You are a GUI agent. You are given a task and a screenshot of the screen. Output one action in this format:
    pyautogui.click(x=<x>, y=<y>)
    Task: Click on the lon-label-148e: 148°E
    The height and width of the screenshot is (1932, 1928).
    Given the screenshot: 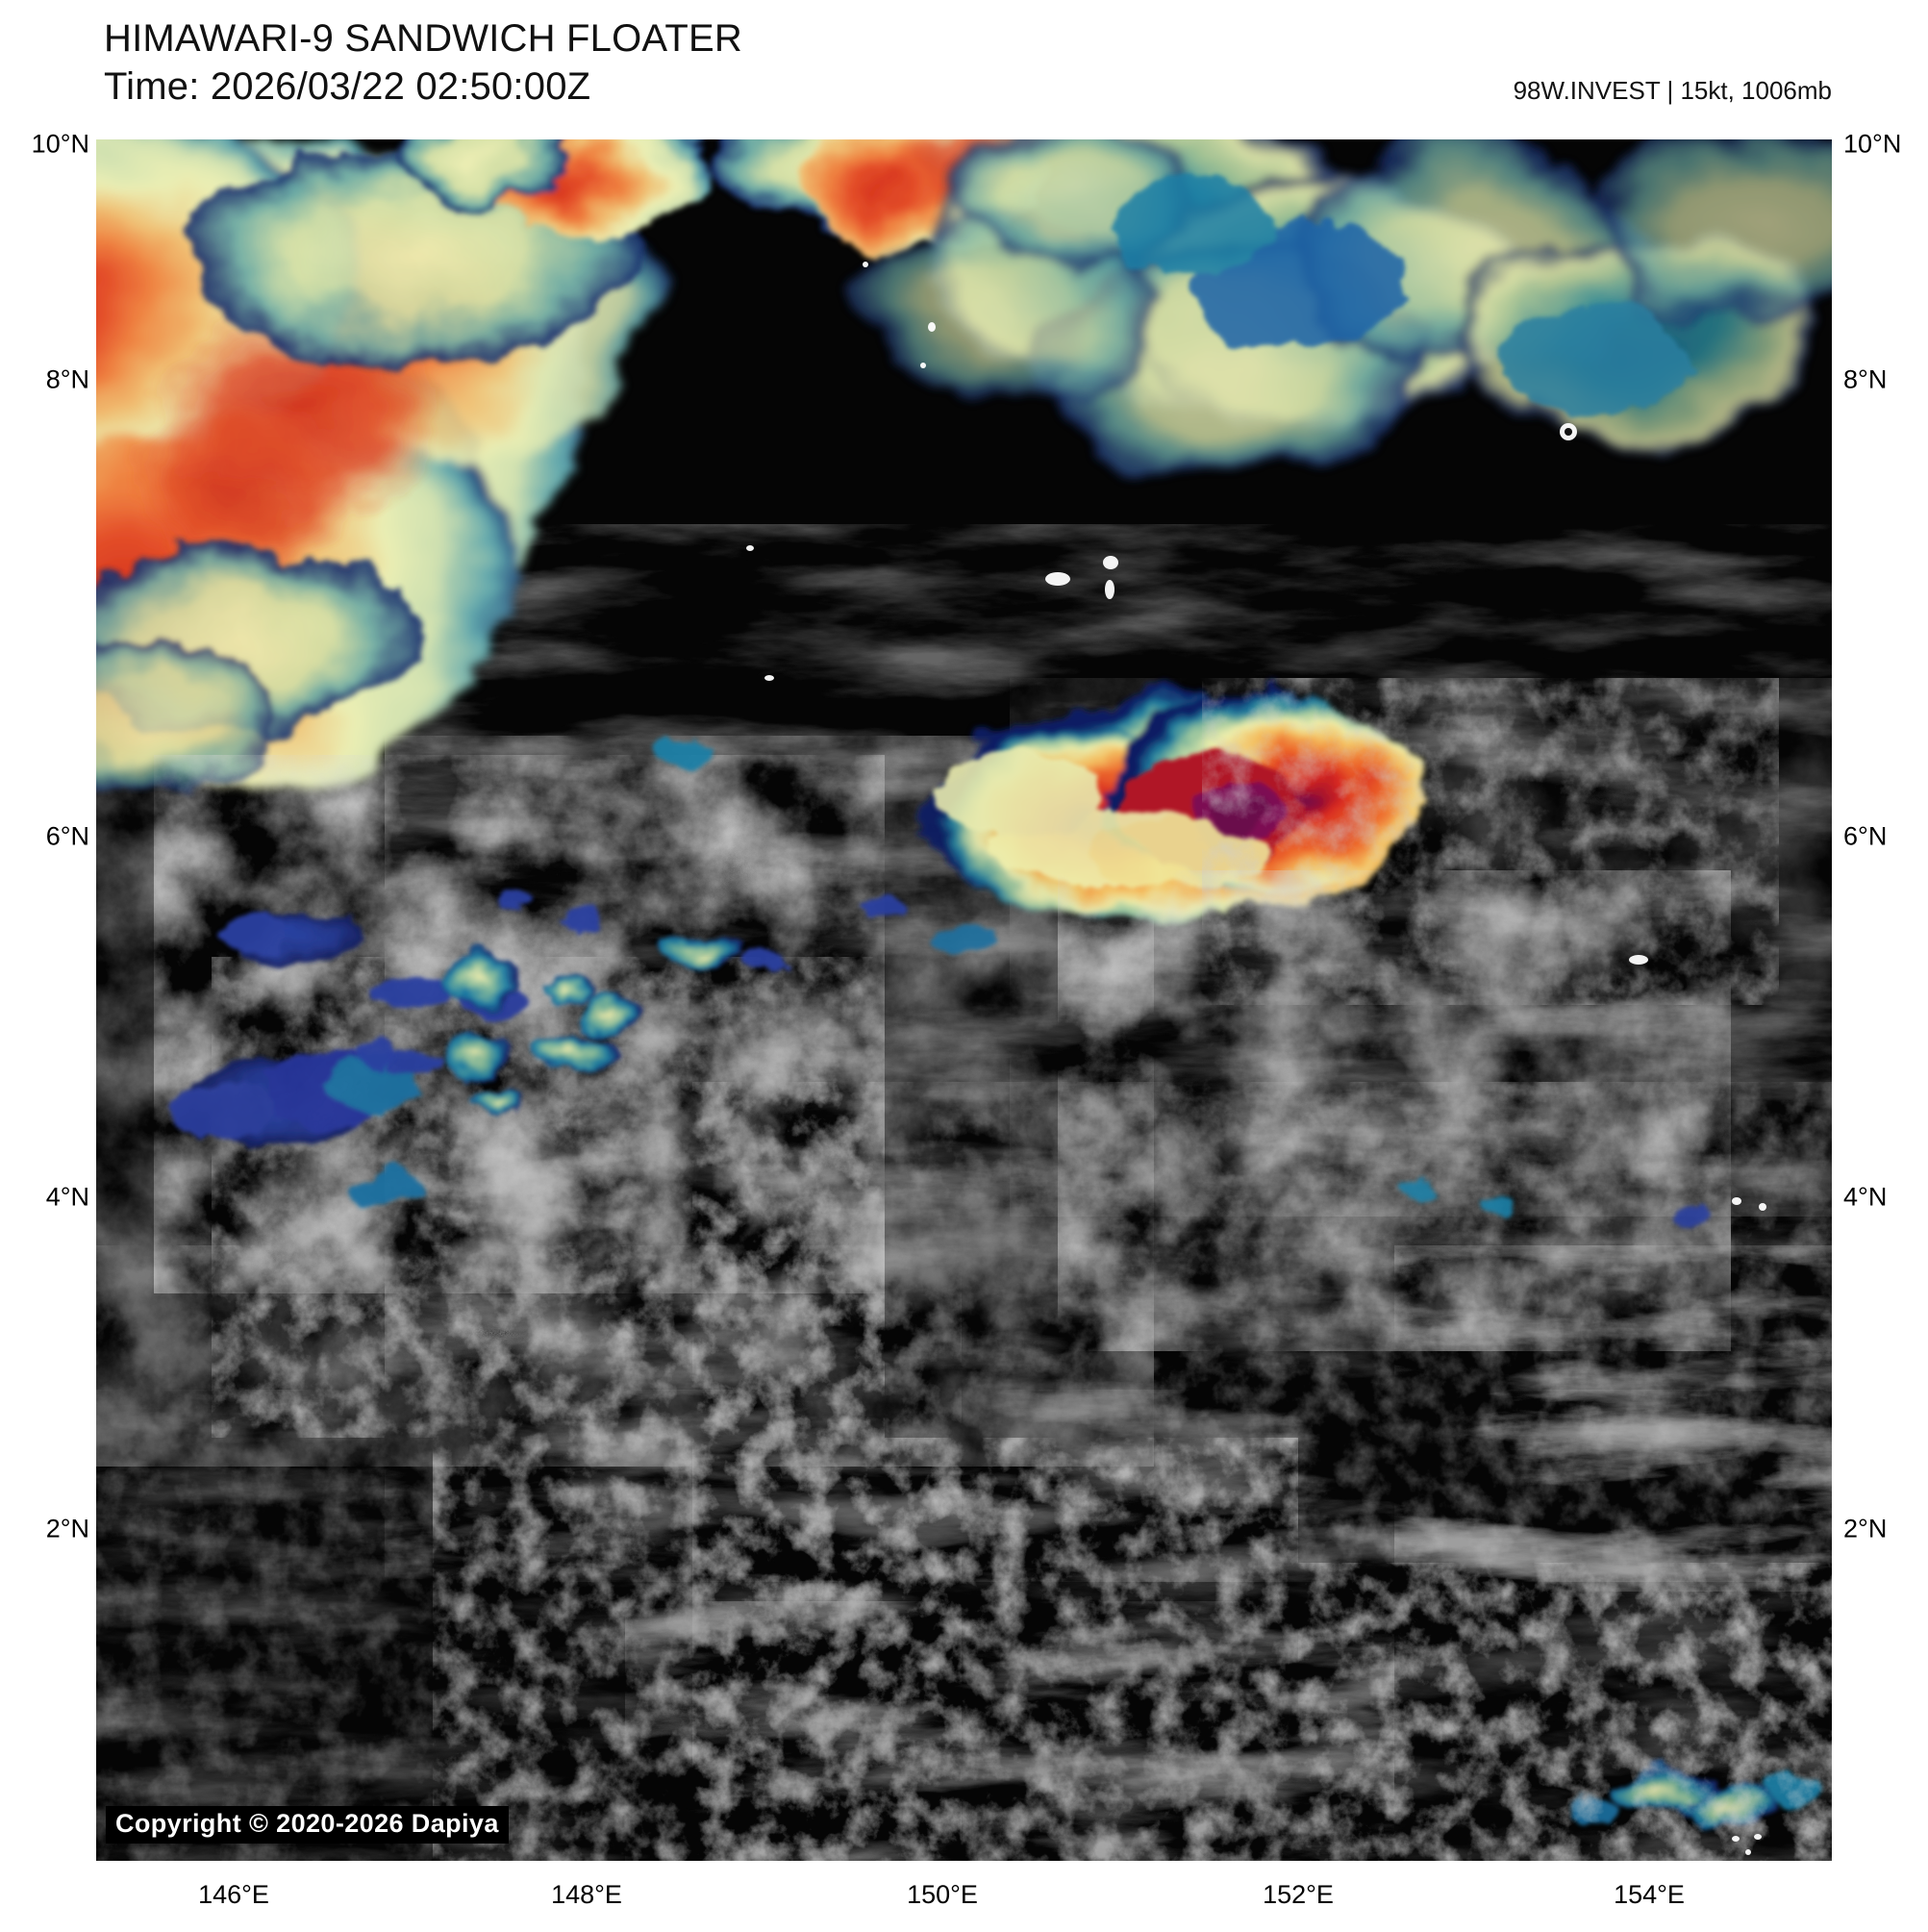 What is the action you would take?
    pyautogui.click(x=586, y=1894)
    